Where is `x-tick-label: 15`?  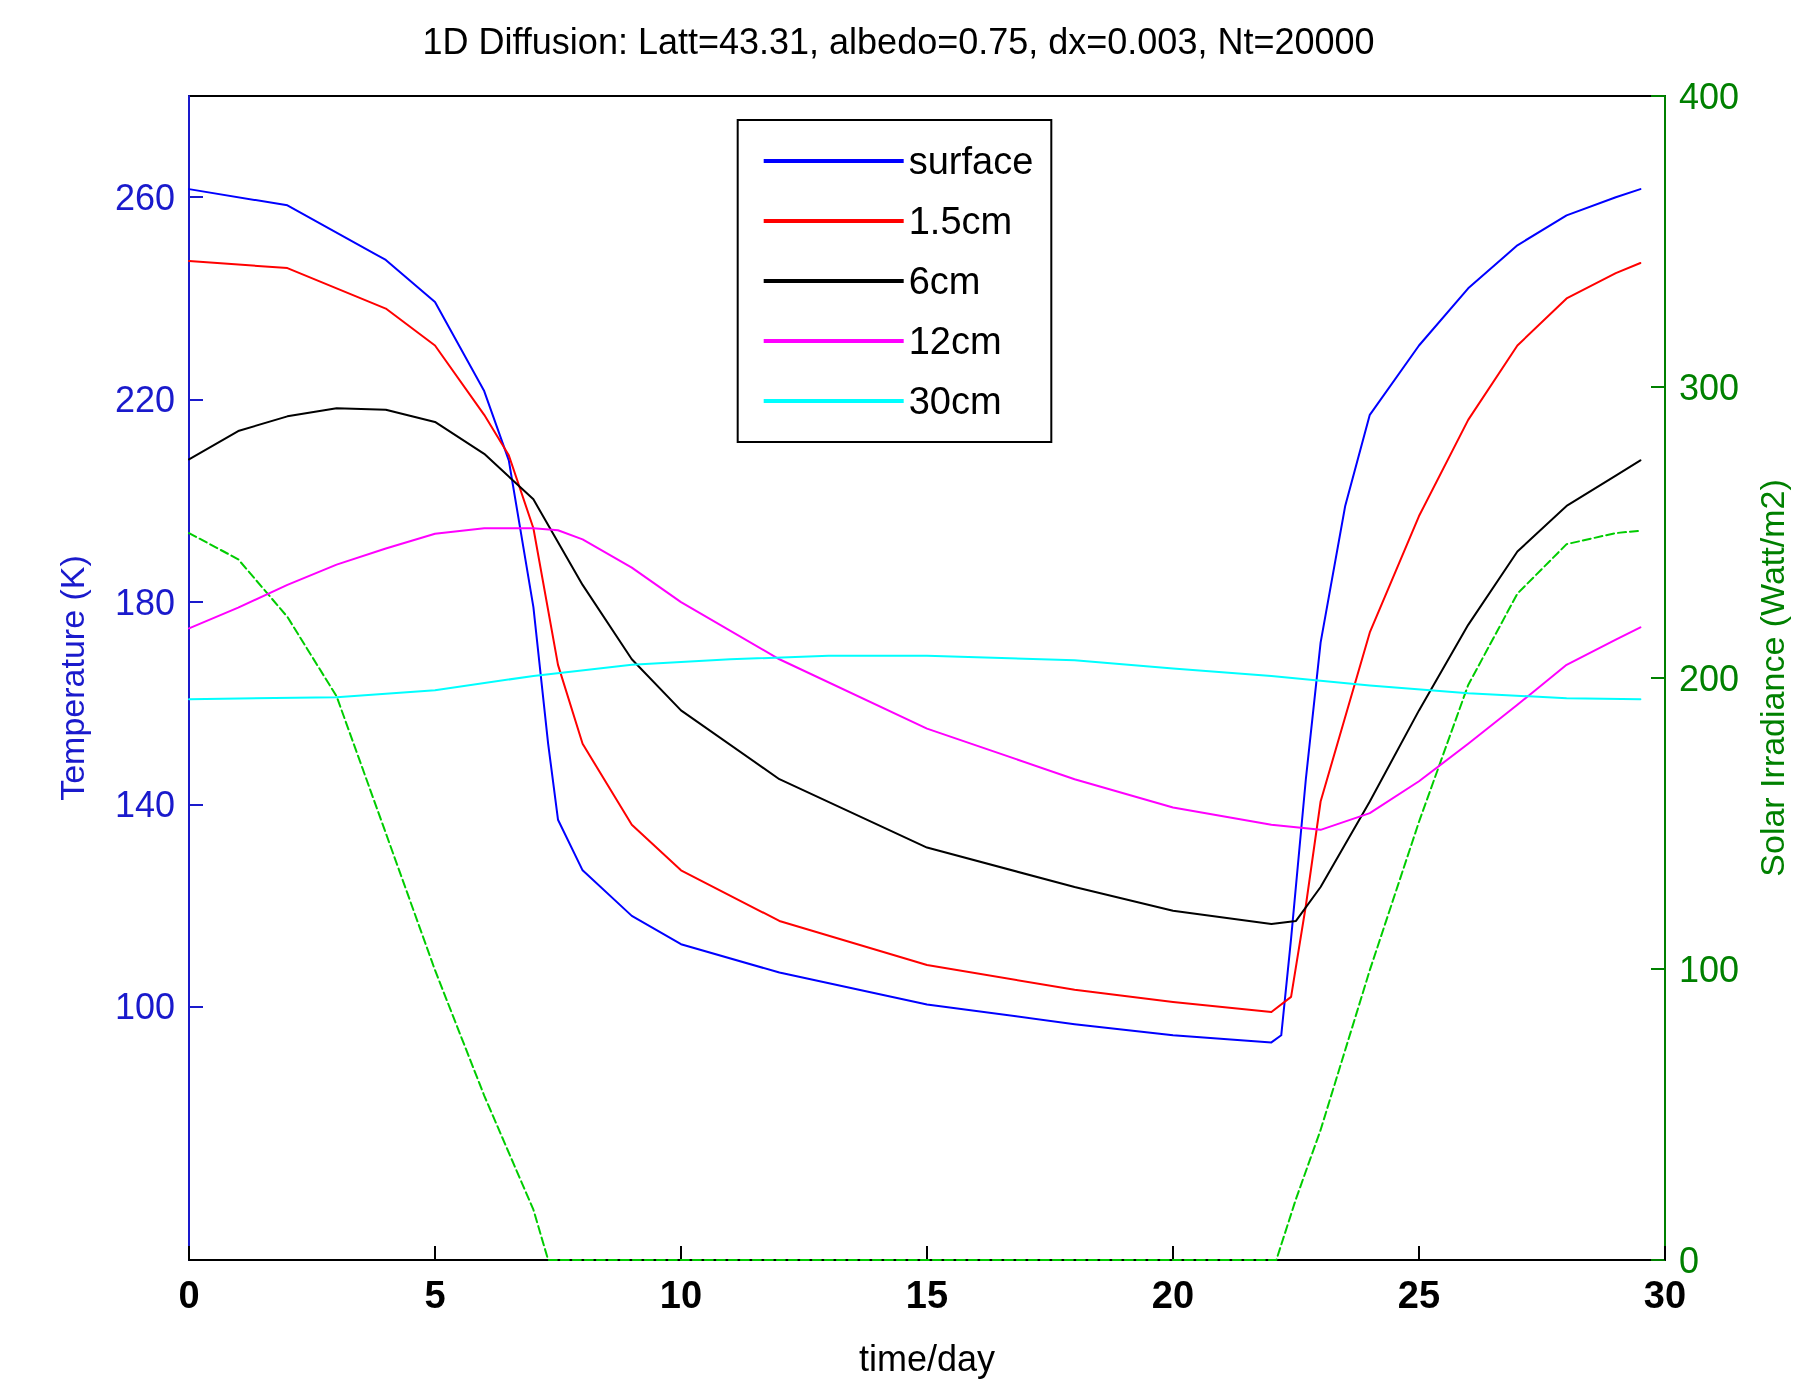 x-tick-label: 15 is located at coordinates (927, 1295).